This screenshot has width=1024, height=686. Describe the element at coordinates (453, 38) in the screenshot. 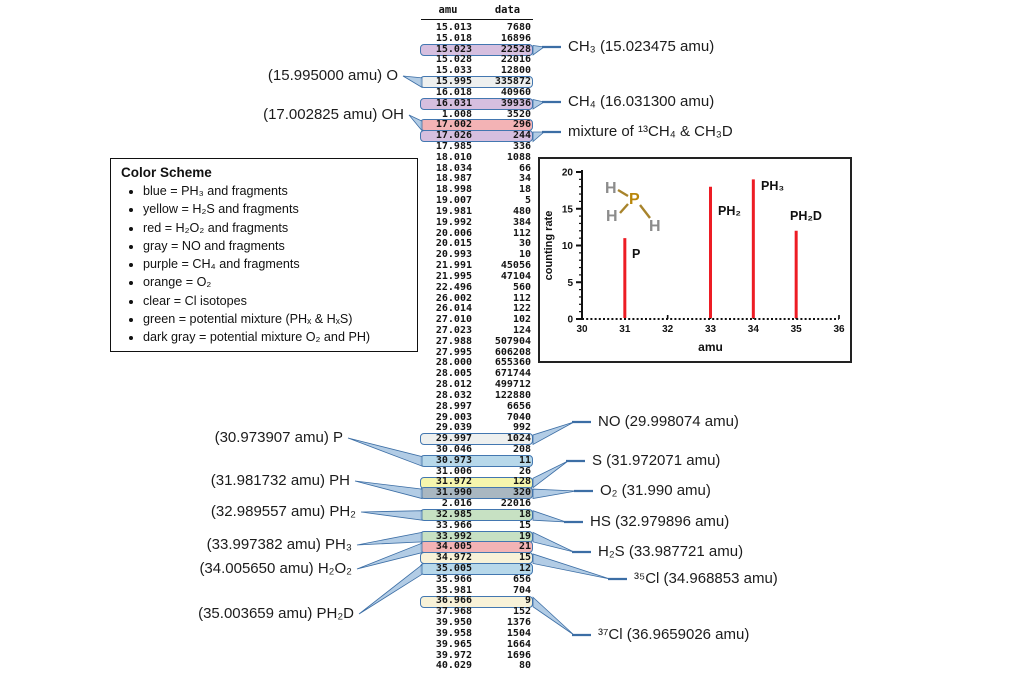

I see `cell-amu: 15.018` at that location.